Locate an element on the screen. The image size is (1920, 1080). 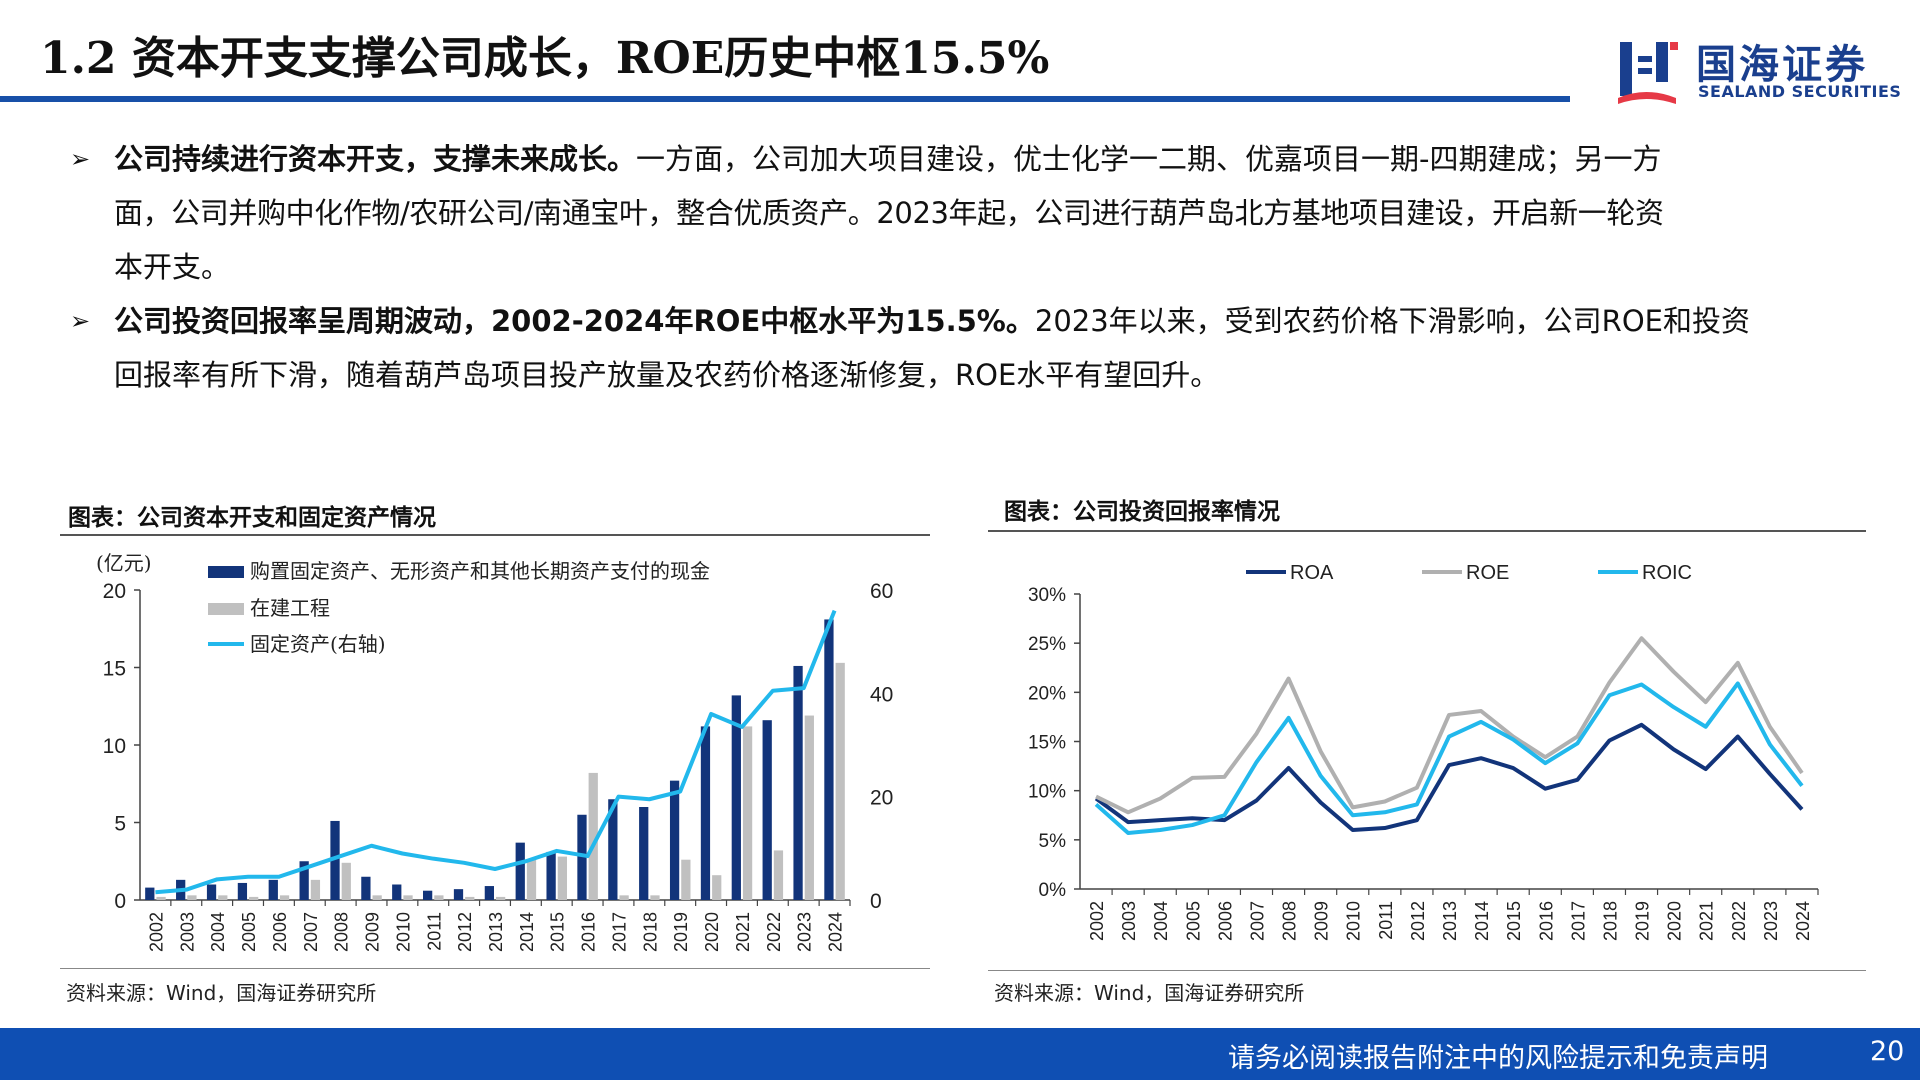
company-logo: 国海证券 SEALAND SECURITIES is located at coordinates (1761, 70).